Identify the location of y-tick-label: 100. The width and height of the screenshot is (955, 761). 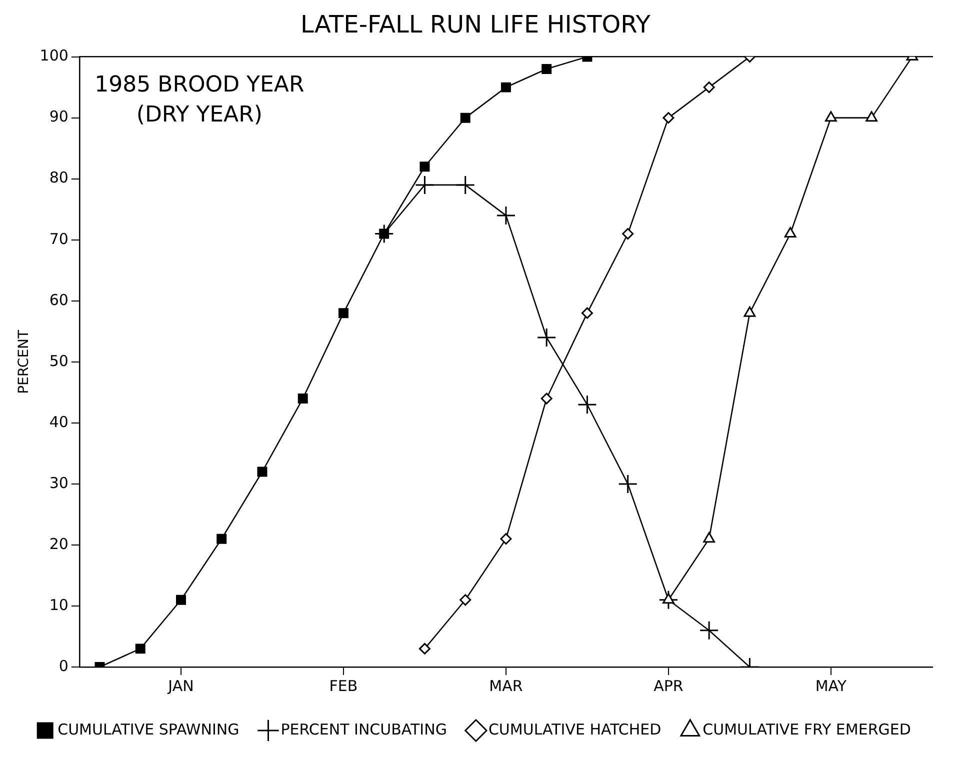
(54, 55).